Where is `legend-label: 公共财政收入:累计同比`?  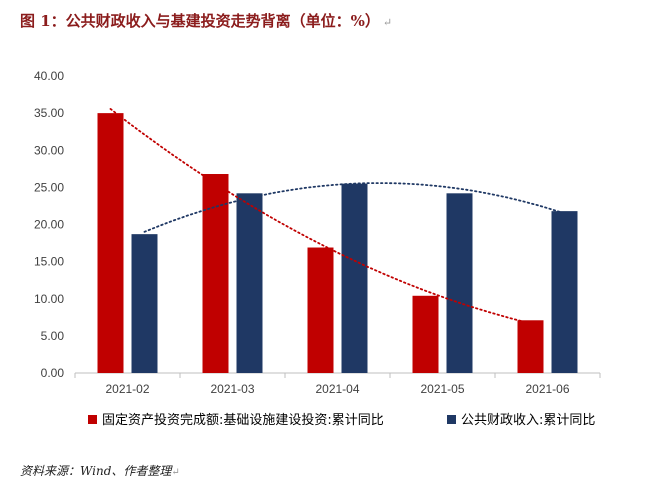 legend-label: 公共财政收入:累计同比 is located at coordinates (528, 420).